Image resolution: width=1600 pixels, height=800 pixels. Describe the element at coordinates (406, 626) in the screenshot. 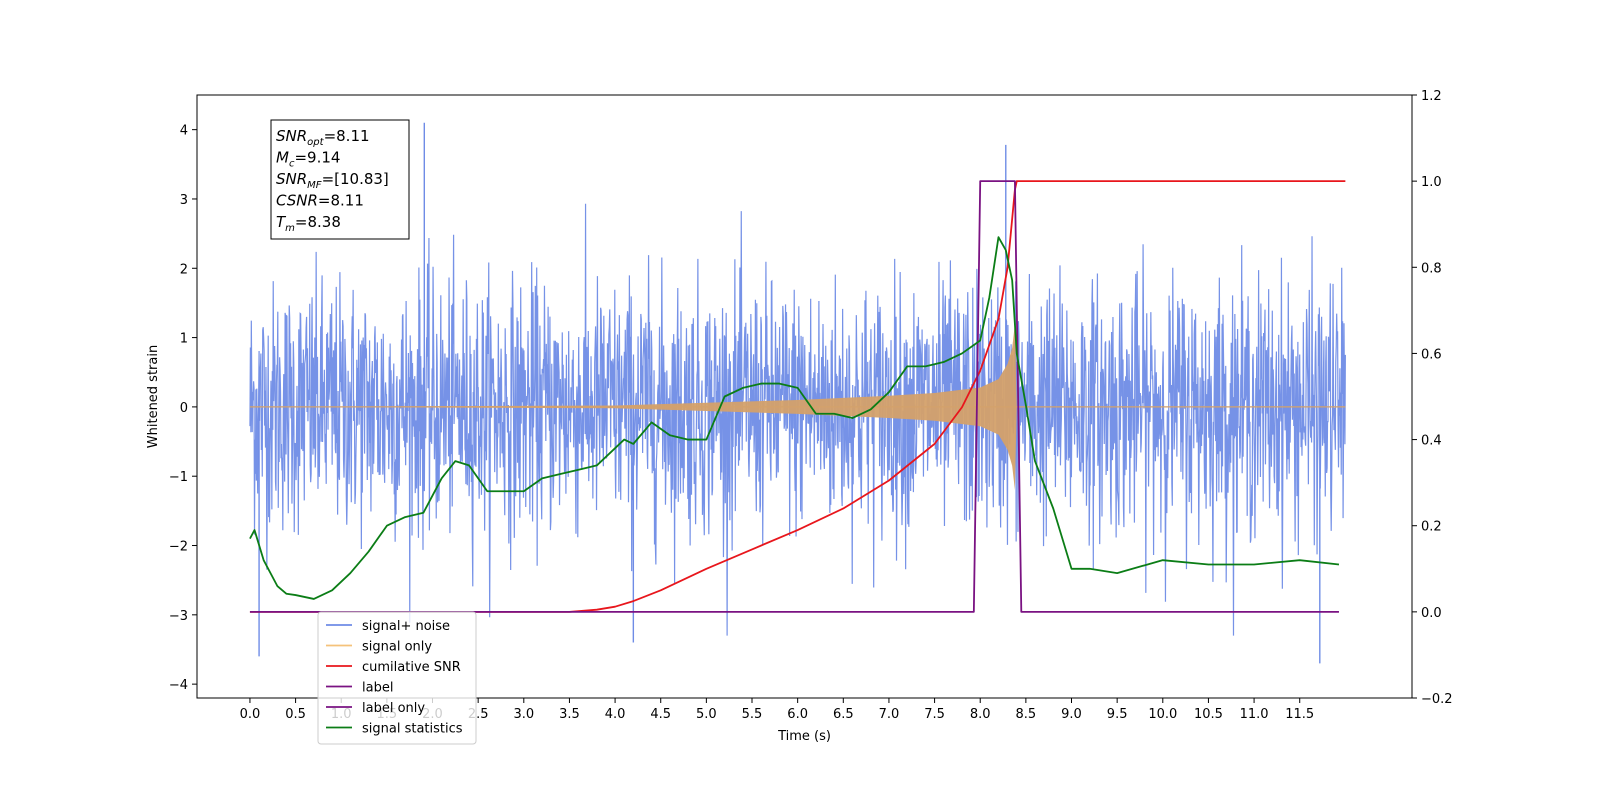

I see `legend-label: signal+ noise` at that location.